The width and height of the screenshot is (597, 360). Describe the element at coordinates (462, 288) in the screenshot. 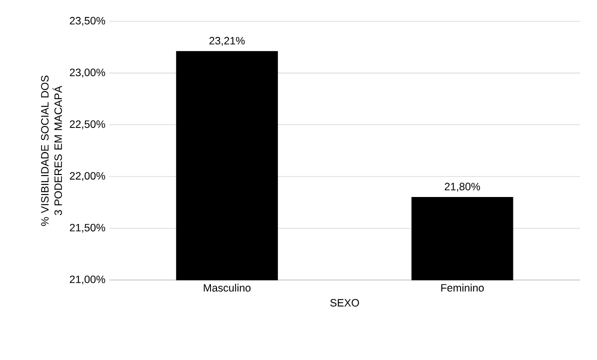

I see `x-tick-label: Feminino` at that location.